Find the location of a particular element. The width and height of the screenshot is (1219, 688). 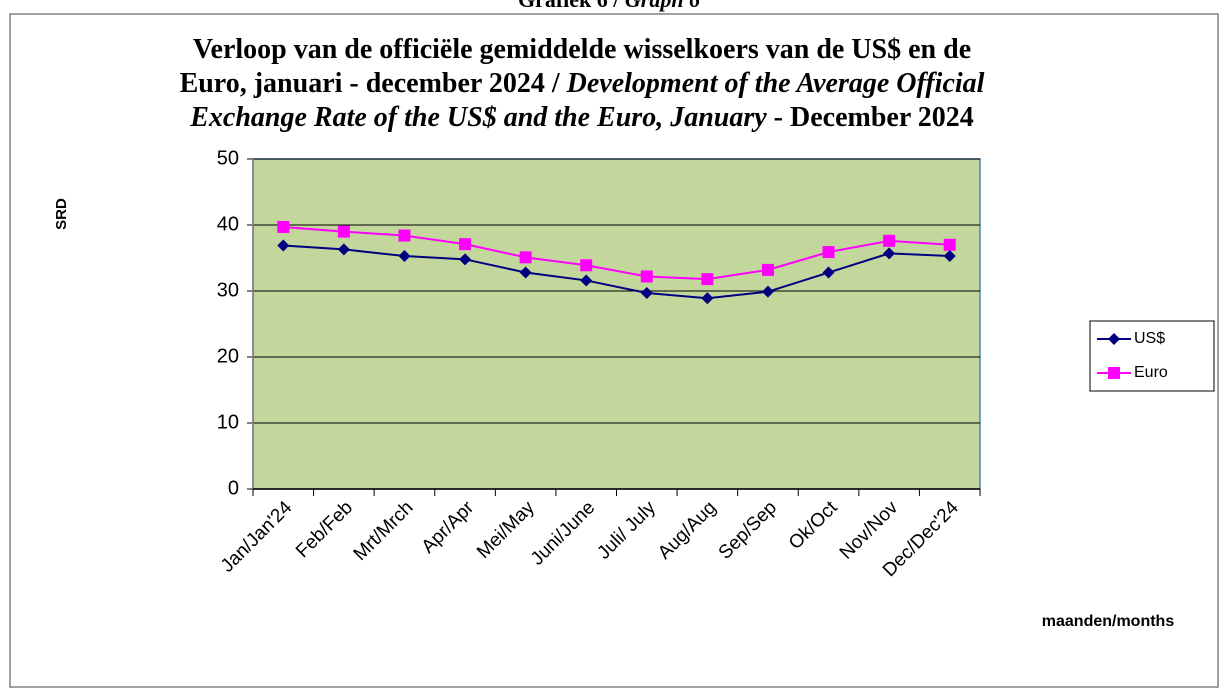

title-part: - December 2024 is located at coordinates (870, 117).